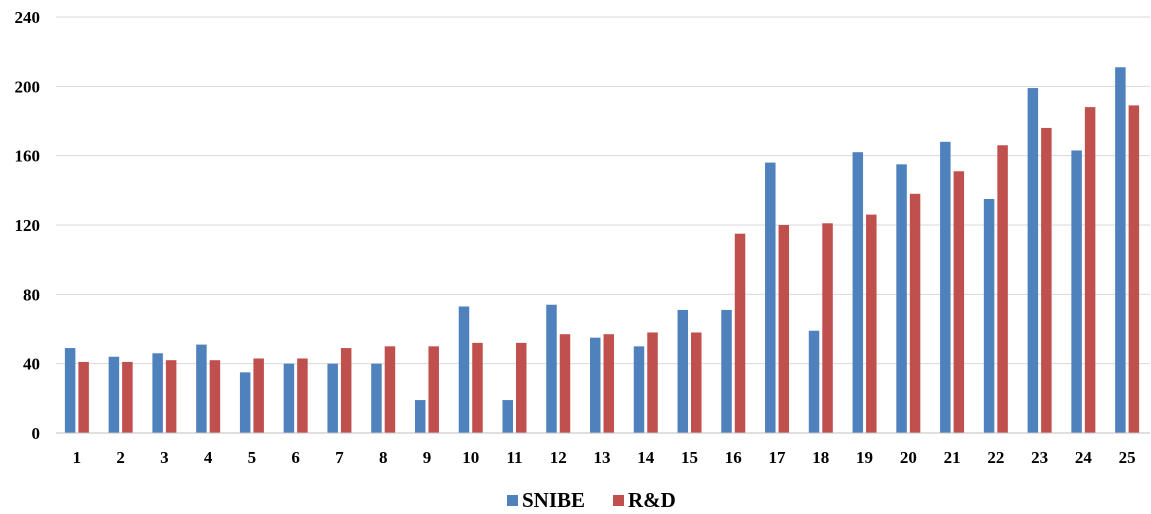  Describe the element at coordinates (689, 457) in the screenshot. I see `x-tick-label: 15` at that location.